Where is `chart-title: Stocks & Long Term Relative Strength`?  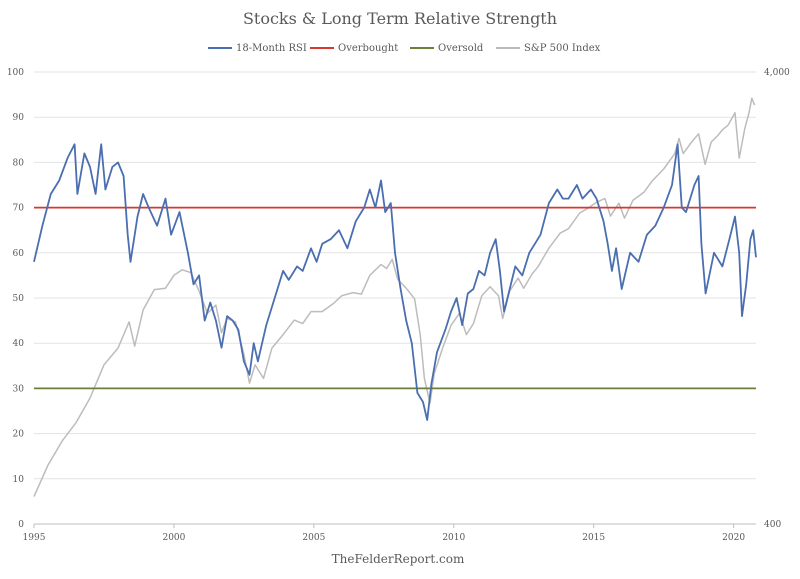
chart-title: Stocks & Long Term Relative Strength is located at coordinates (400, 18).